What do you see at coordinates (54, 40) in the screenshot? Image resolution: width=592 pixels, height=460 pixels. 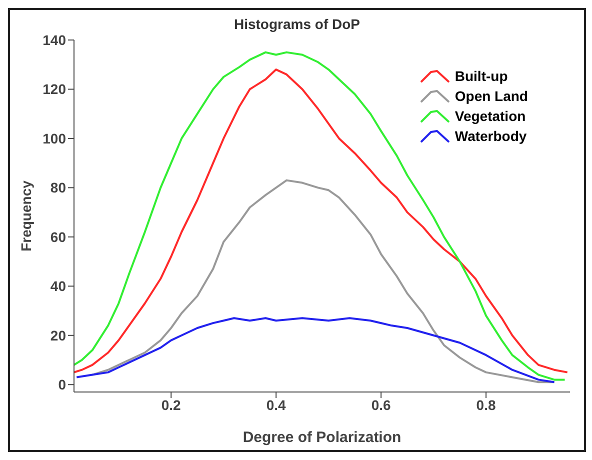 I see `y-tick-label: 140` at bounding box center [54, 40].